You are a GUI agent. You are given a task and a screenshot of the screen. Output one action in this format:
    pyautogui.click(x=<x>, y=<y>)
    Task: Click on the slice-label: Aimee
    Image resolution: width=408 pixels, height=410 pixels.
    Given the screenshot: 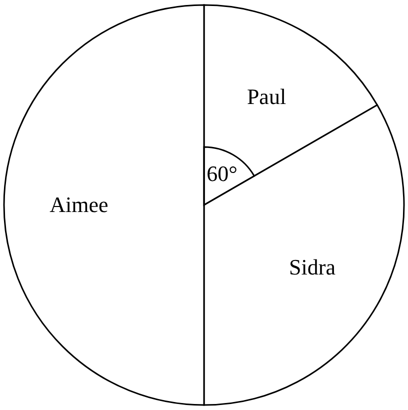 What is the action you would take?
    pyautogui.click(x=79, y=204)
    